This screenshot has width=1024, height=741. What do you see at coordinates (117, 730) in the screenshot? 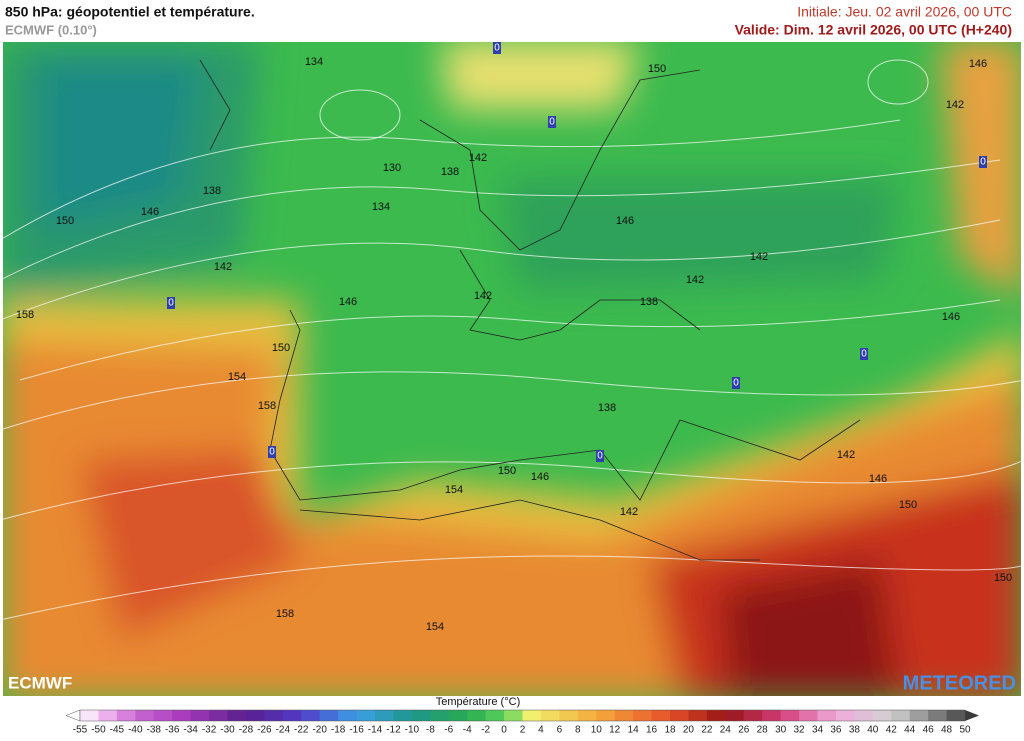
I see `colorbar-tick-label: -45` at bounding box center [117, 730].